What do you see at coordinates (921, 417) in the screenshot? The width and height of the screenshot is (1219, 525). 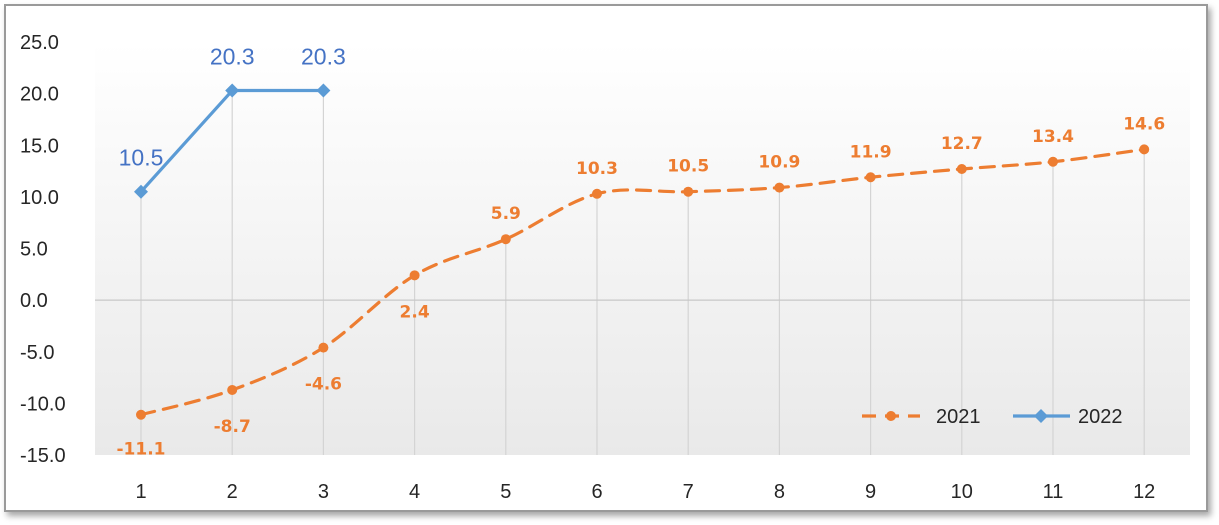 I see `legend-entry-2021: 2021` at bounding box center [921, 417].